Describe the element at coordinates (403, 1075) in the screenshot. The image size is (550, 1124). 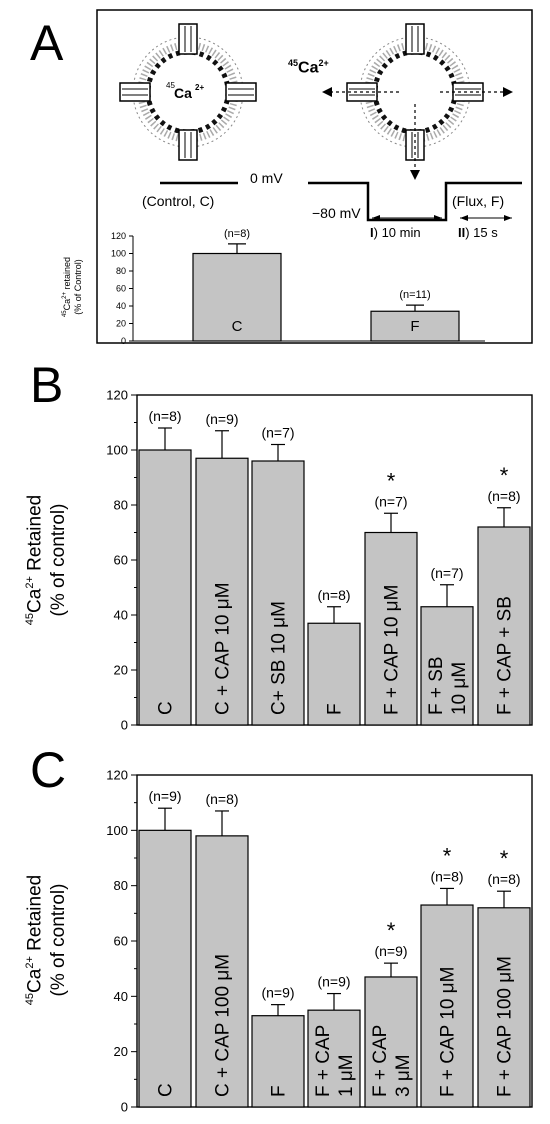
I see `panel-c-category-label: 3 μM` at that location.